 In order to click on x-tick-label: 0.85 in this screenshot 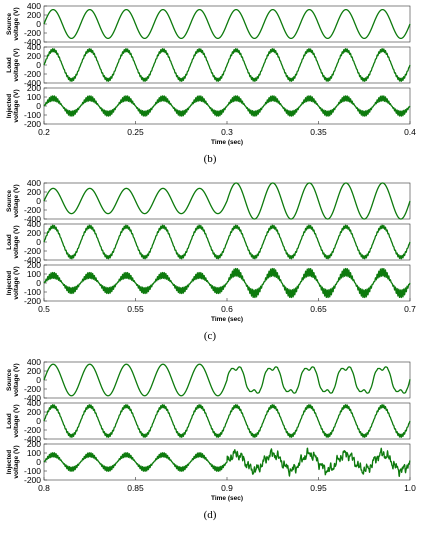, I will do `click(135, 488)`.